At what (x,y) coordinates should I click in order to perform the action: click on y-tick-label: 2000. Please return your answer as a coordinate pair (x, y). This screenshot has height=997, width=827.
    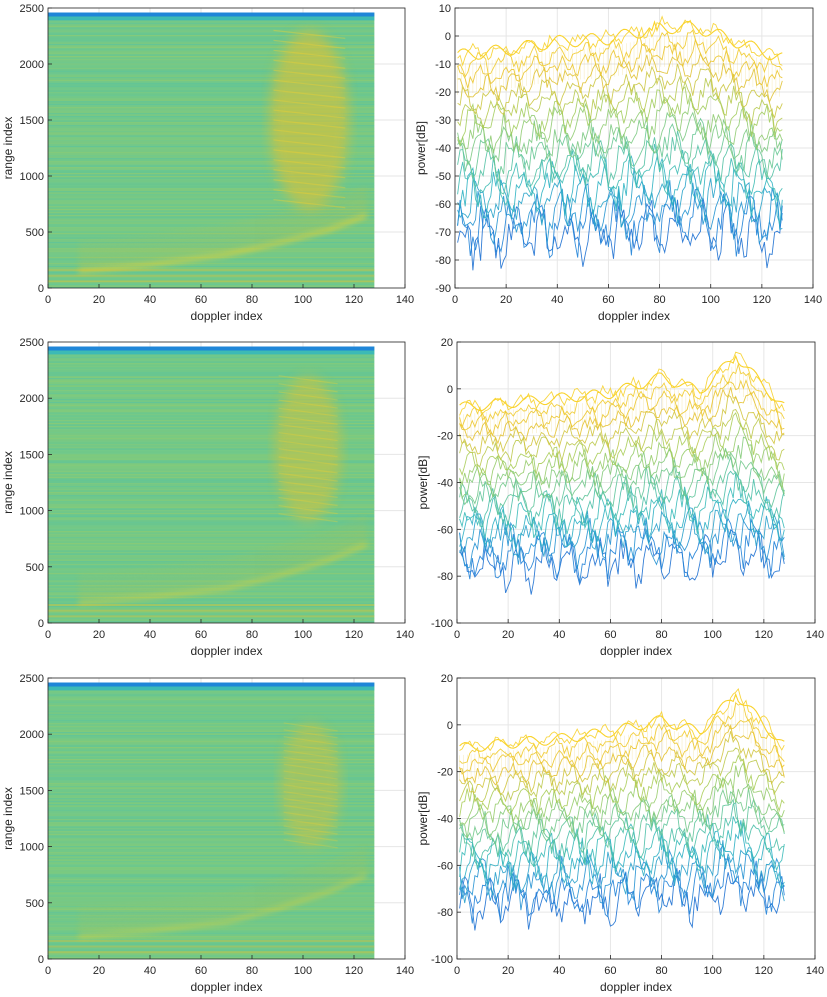
    Looking at the image, I should click on (32, 735).